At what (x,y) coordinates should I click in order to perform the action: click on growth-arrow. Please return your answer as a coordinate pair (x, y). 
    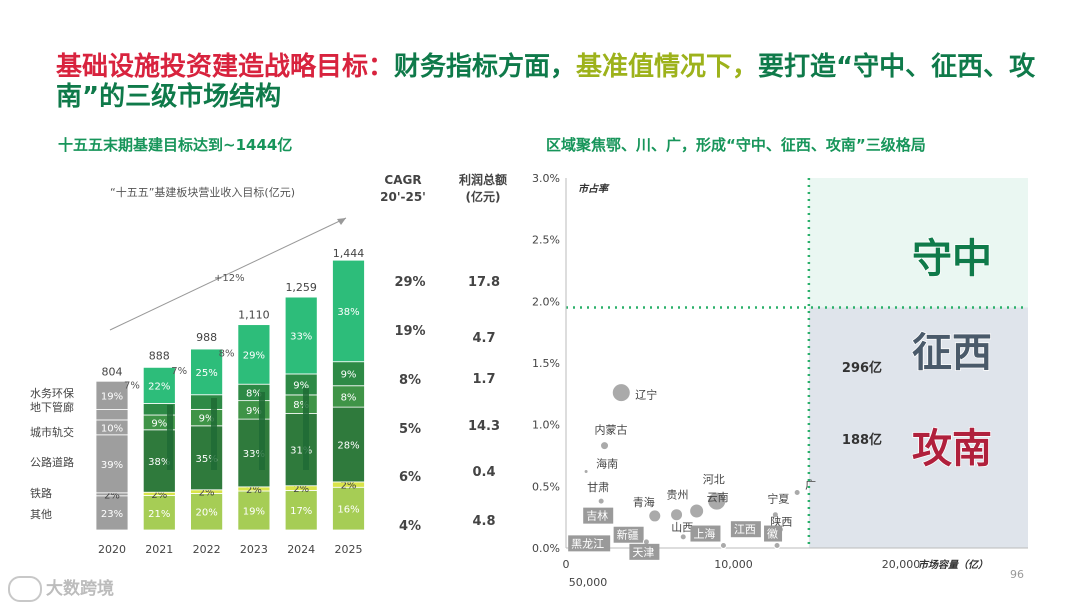
    Looking at the image, I should click on (228, 274).